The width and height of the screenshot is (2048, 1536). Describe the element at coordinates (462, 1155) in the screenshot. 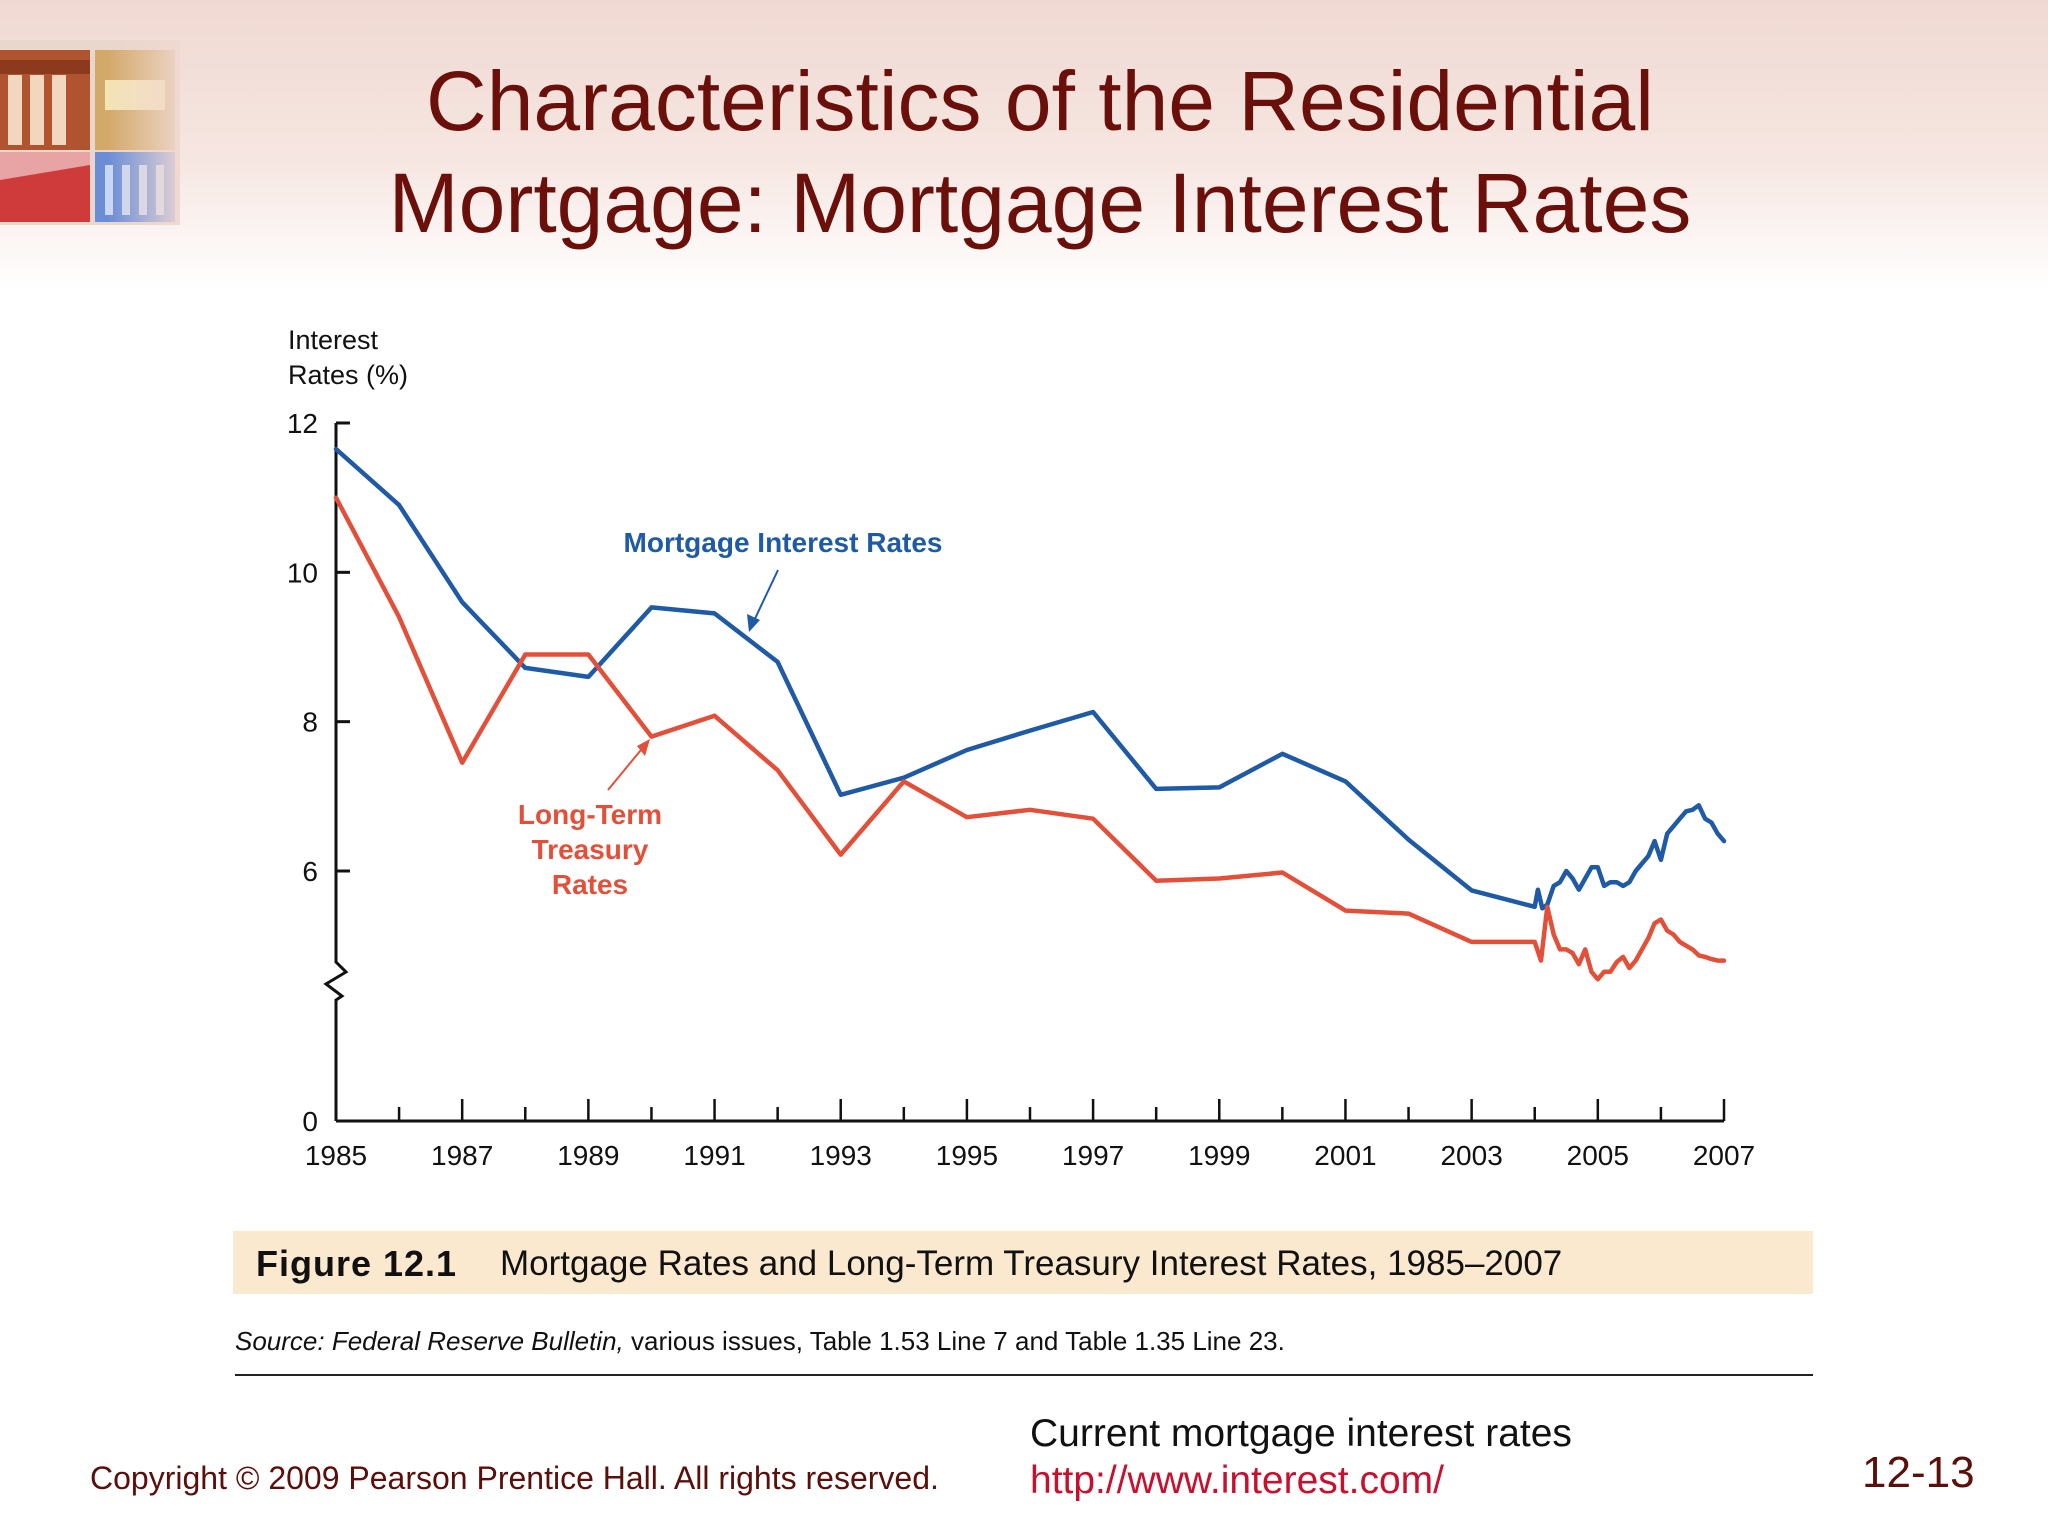

I see `x-tick-label: 1987` at that location.